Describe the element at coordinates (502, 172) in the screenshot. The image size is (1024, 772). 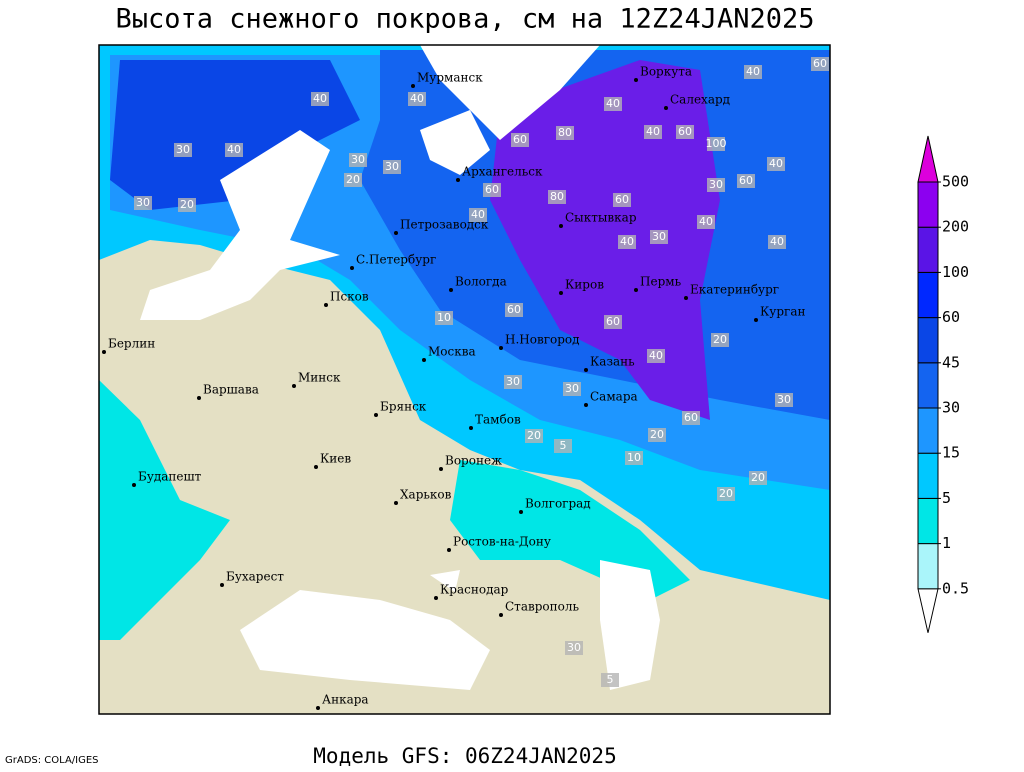
I see `city-label: Архангельск` at that location.